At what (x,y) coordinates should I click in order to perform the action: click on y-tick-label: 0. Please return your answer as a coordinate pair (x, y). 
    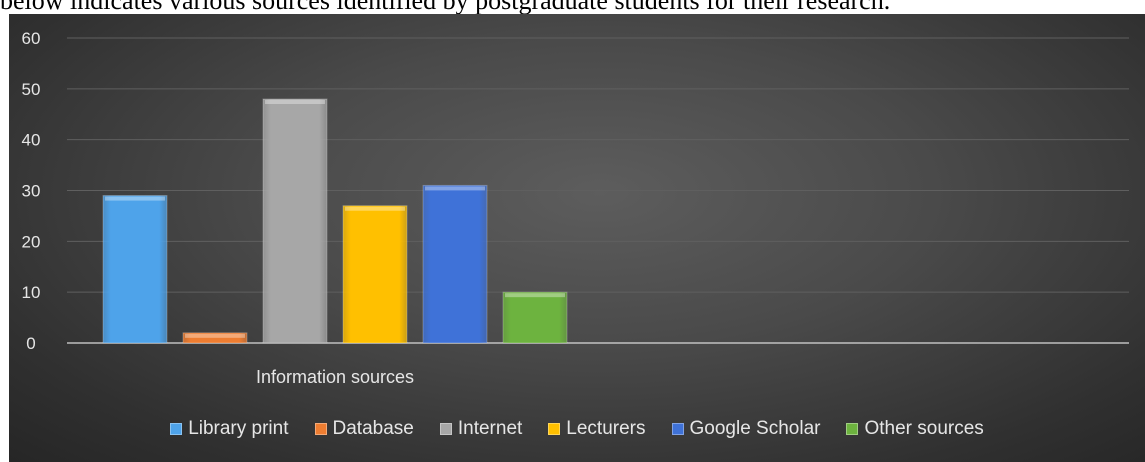
    Looking at the image, I should click on (30, 343).